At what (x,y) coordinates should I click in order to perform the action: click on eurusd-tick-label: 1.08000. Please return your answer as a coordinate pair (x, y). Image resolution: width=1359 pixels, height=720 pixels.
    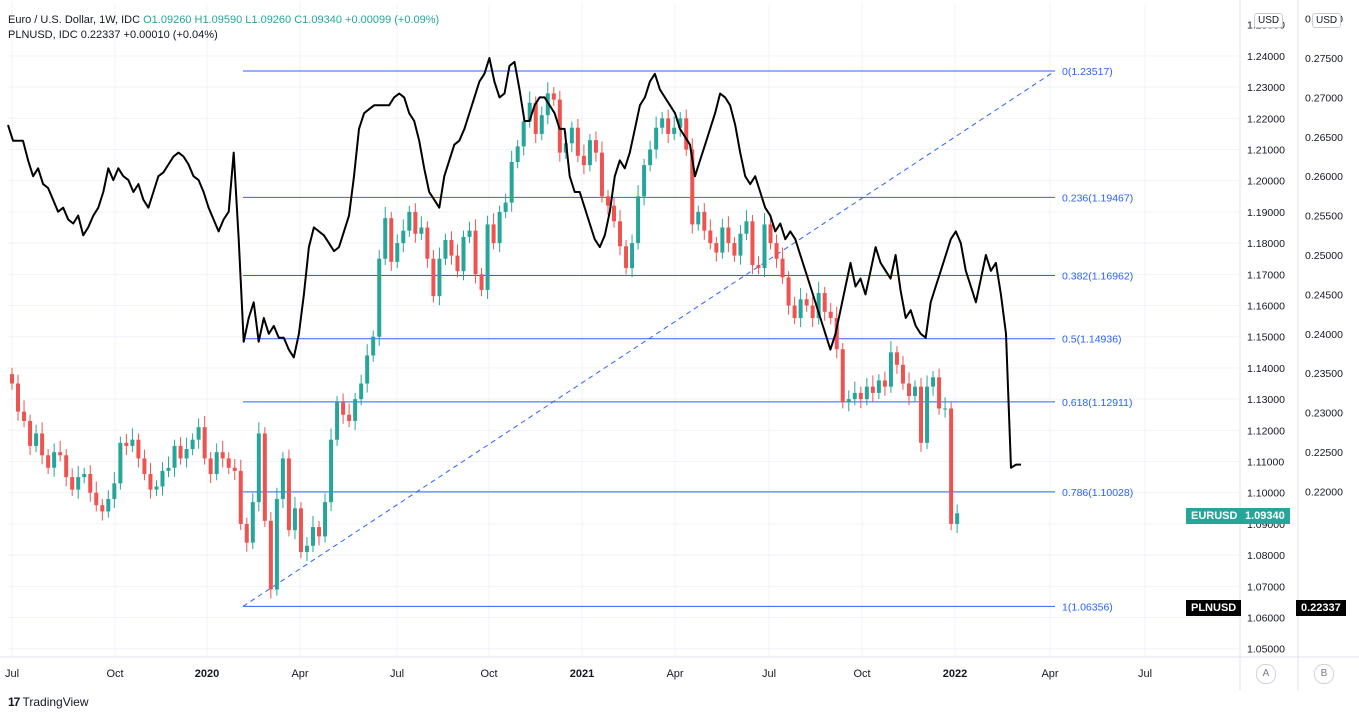
    Looking at the image, I should click on (1266, 556).